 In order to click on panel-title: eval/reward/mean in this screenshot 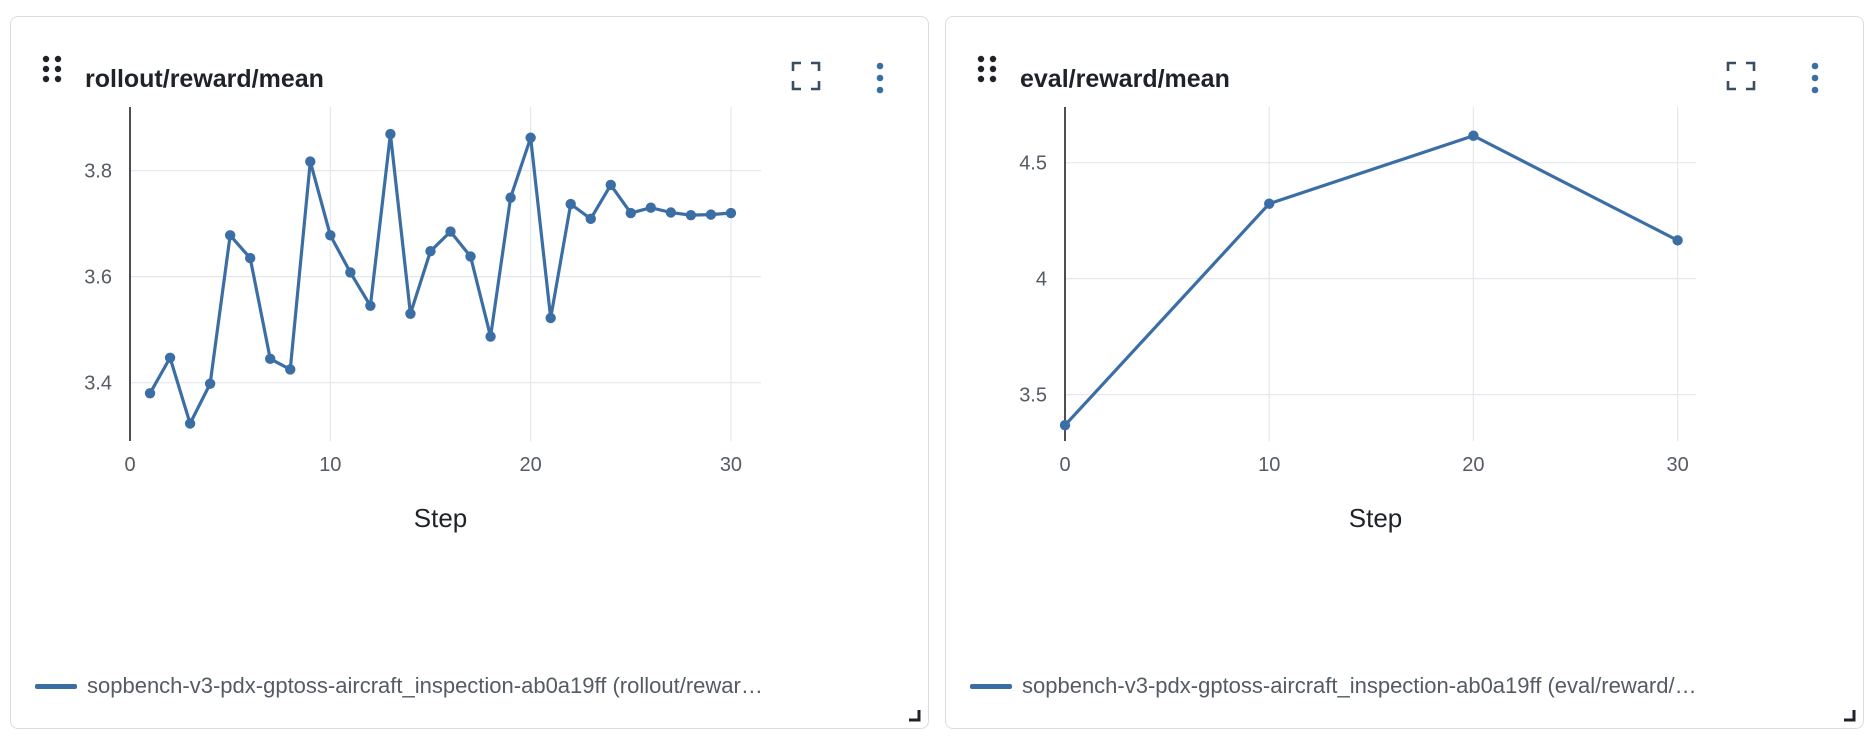, I will do `click(1125, 79)`.